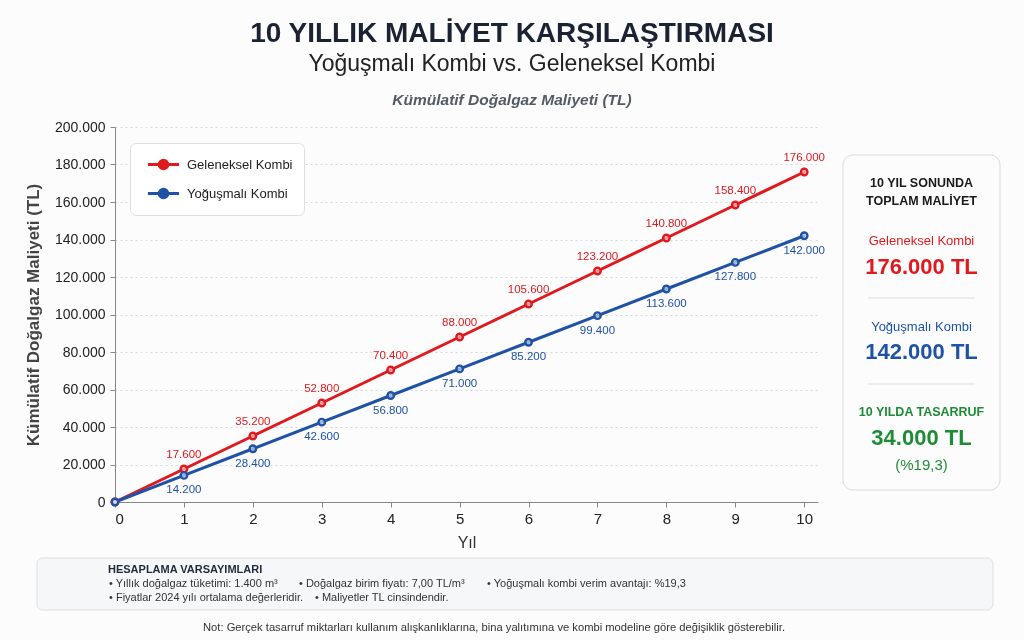  I want to click on y-axis-title: Kümülatif Doğalgaz Maliyeti (TL), so click(33, 315).